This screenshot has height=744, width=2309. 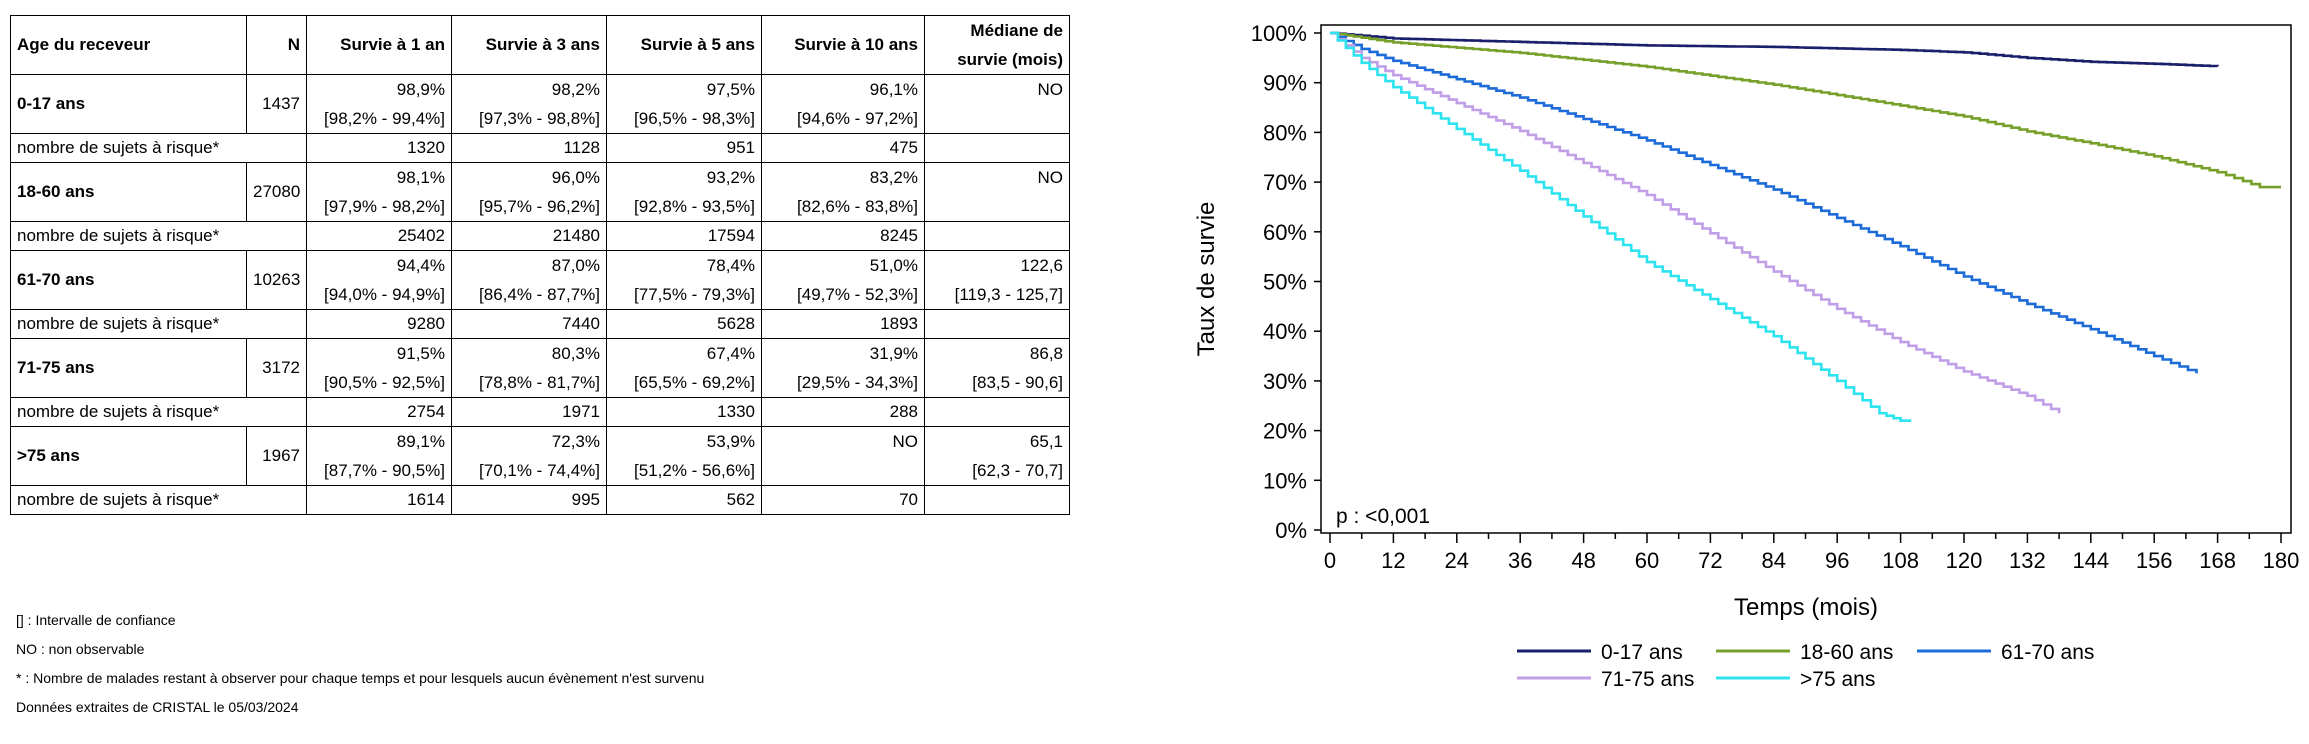 What do you see at coordinates (1285, 480) in the screenshot?
I see `y-tick-label: 10%` at bounding box center [1285, 480].